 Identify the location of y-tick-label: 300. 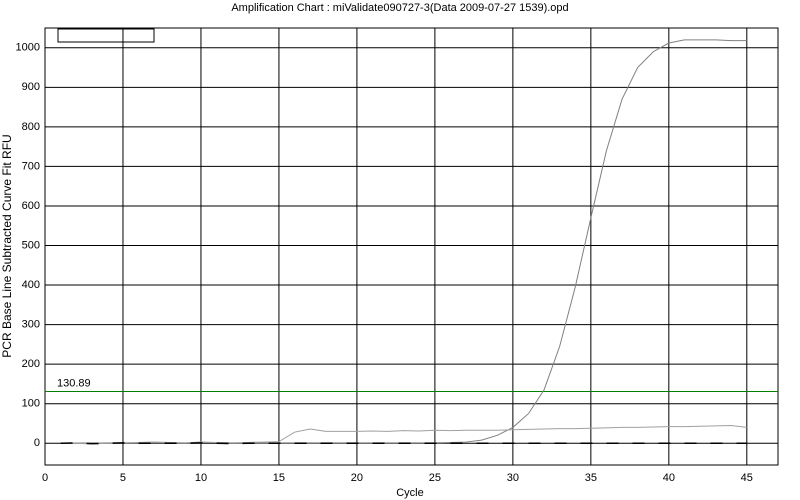
(31, 325).